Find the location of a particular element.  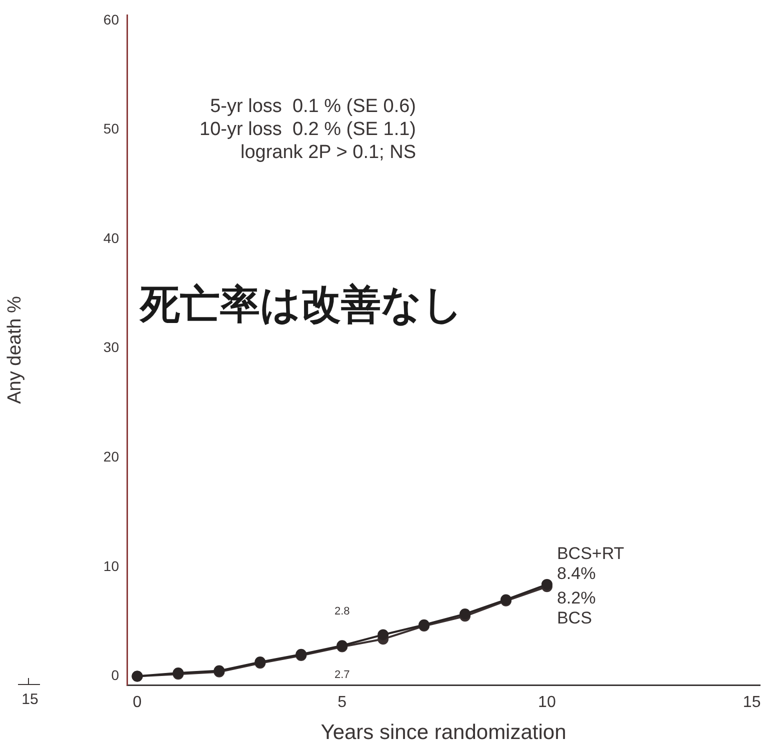

annotation: 10-yr loss 0.2 % (SE 1.1) is located at coordinates (308, 129).